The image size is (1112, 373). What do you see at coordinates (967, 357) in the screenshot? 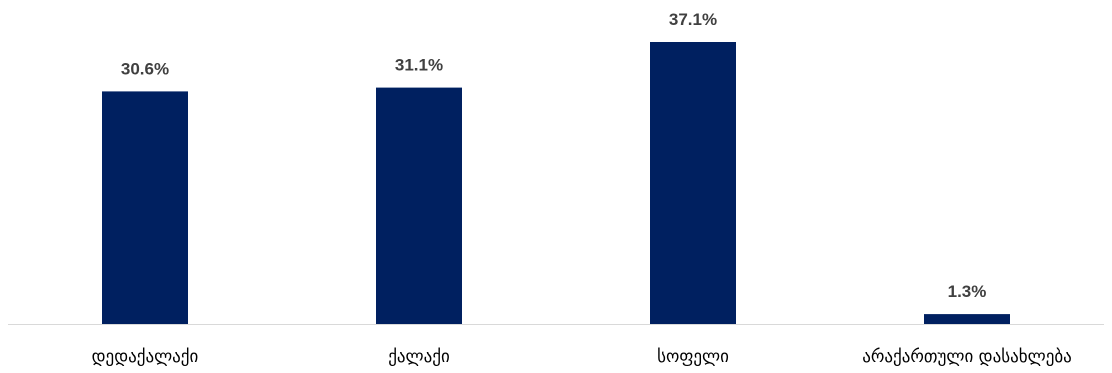
I see `category-tick-label: არაქართული დასახლება` at bounding box center [967, 357].